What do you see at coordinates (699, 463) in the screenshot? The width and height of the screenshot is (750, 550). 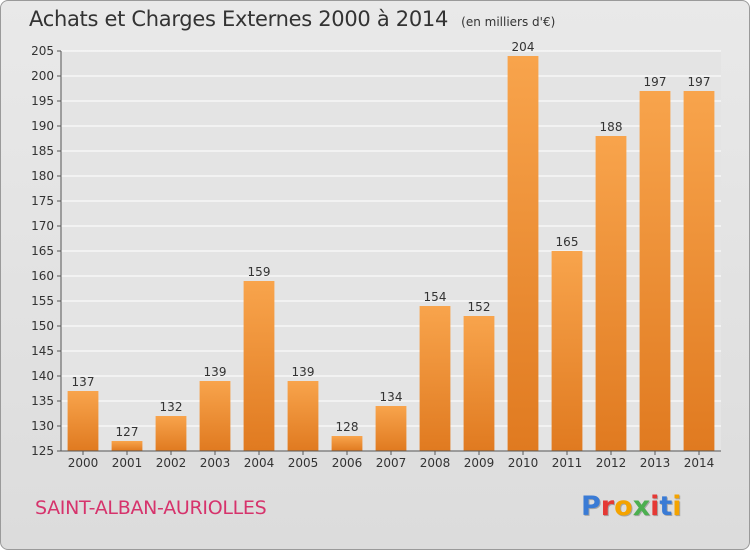 I see `x-tick-label: 2014` at bounding box center [699, 463].